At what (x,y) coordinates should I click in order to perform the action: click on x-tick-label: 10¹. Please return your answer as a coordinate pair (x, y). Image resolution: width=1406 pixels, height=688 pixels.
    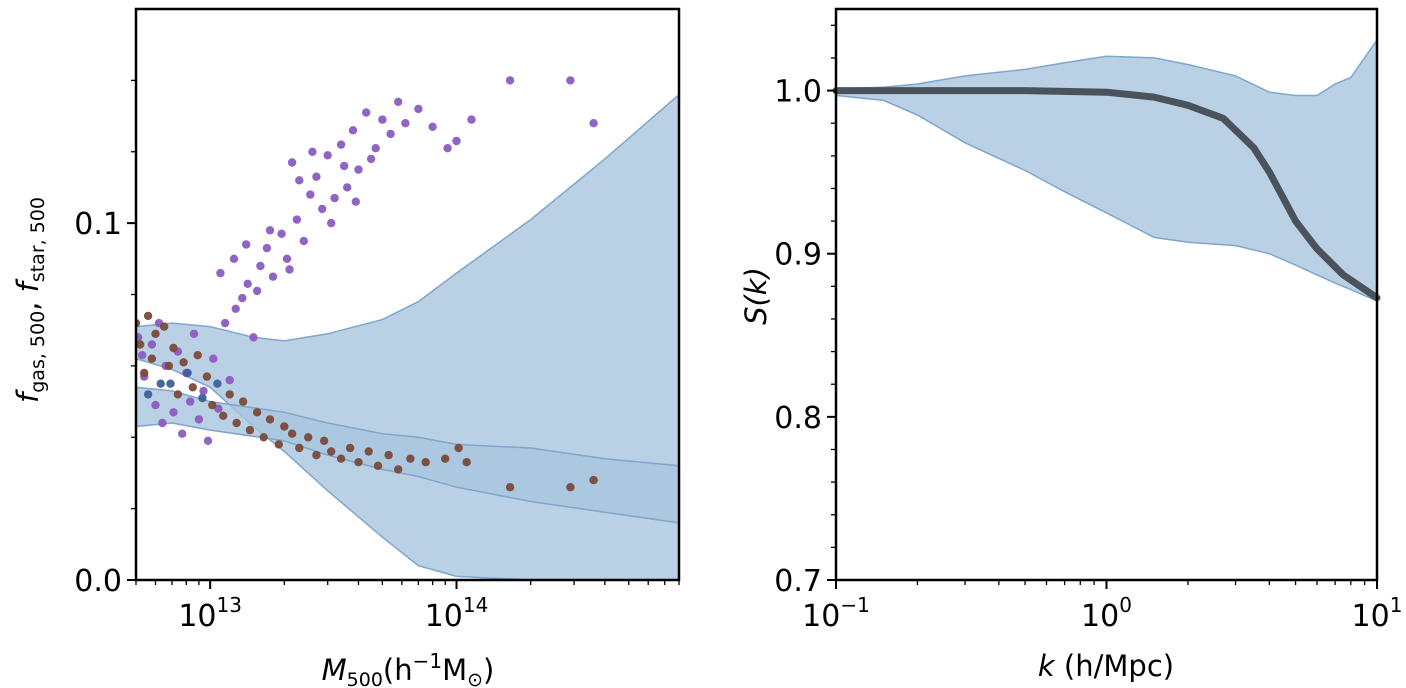
    Looking at the image, I should click on (1377, 613).